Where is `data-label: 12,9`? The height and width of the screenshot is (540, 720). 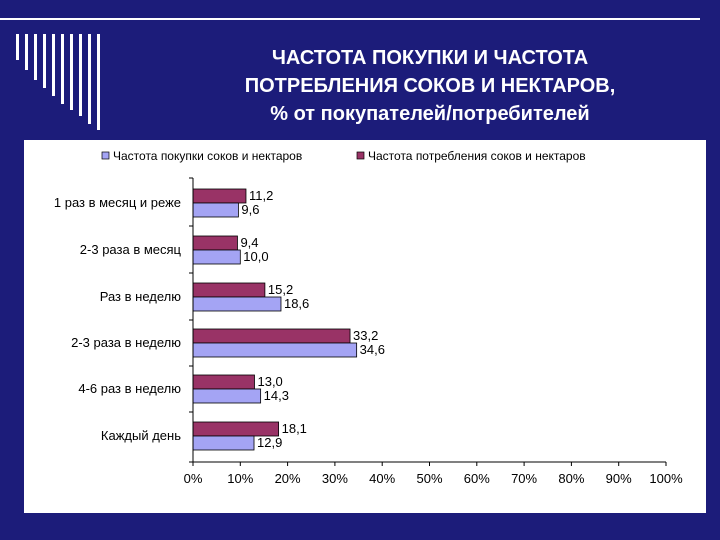
data-label: 12,9 is located at coordinates (269, 442).